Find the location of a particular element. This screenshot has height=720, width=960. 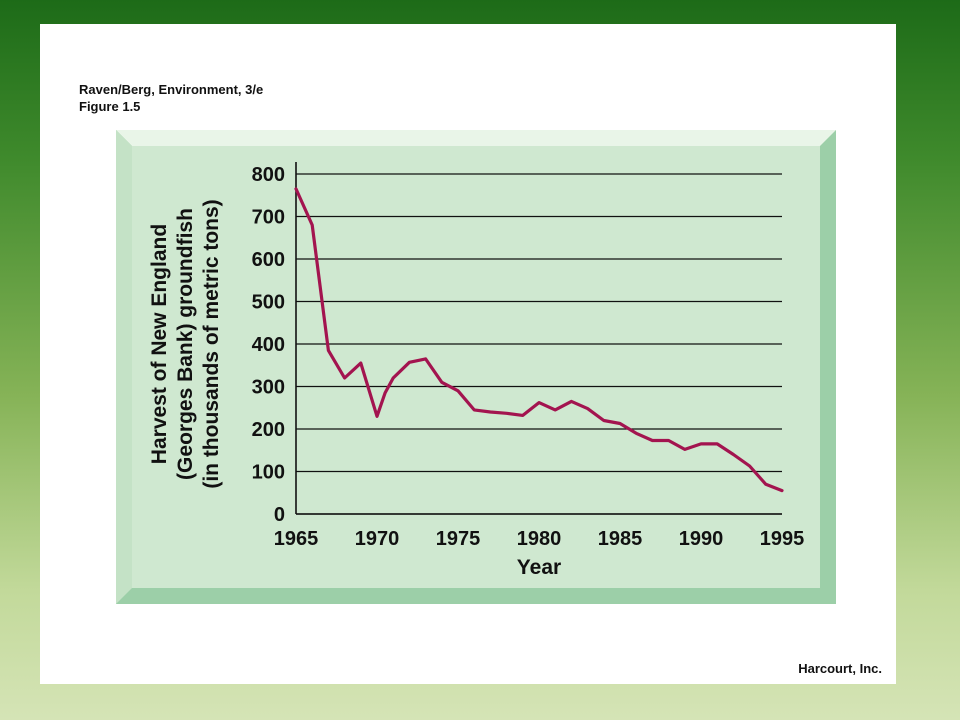

x-tick-1980: 1980 is located at coordinates (539, 539).